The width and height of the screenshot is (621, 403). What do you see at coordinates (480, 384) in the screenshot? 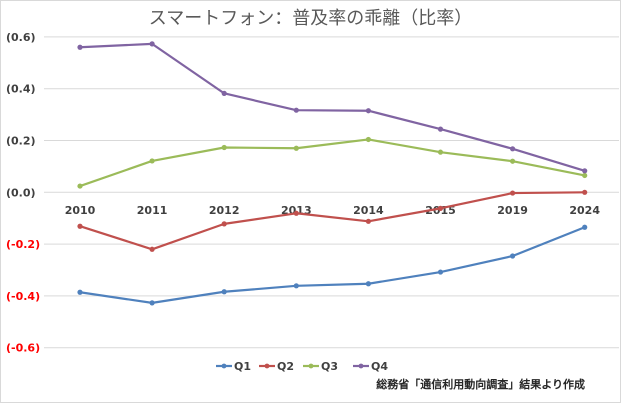
I see `source-note: 総務省「通信利用動向調査」結果より作成` at bounding box center [480, 384].